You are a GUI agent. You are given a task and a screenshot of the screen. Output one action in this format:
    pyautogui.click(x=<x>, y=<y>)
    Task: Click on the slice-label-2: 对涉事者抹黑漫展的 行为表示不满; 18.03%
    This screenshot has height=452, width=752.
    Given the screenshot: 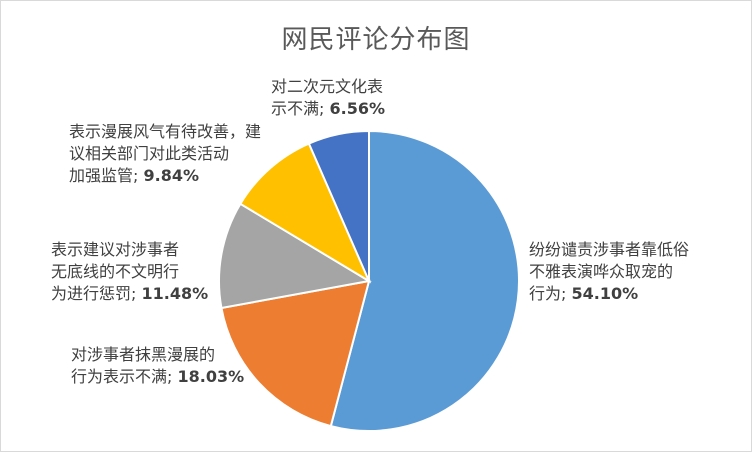 What is the action you would take?
    pyautogui.click(x=166, y=366)
    